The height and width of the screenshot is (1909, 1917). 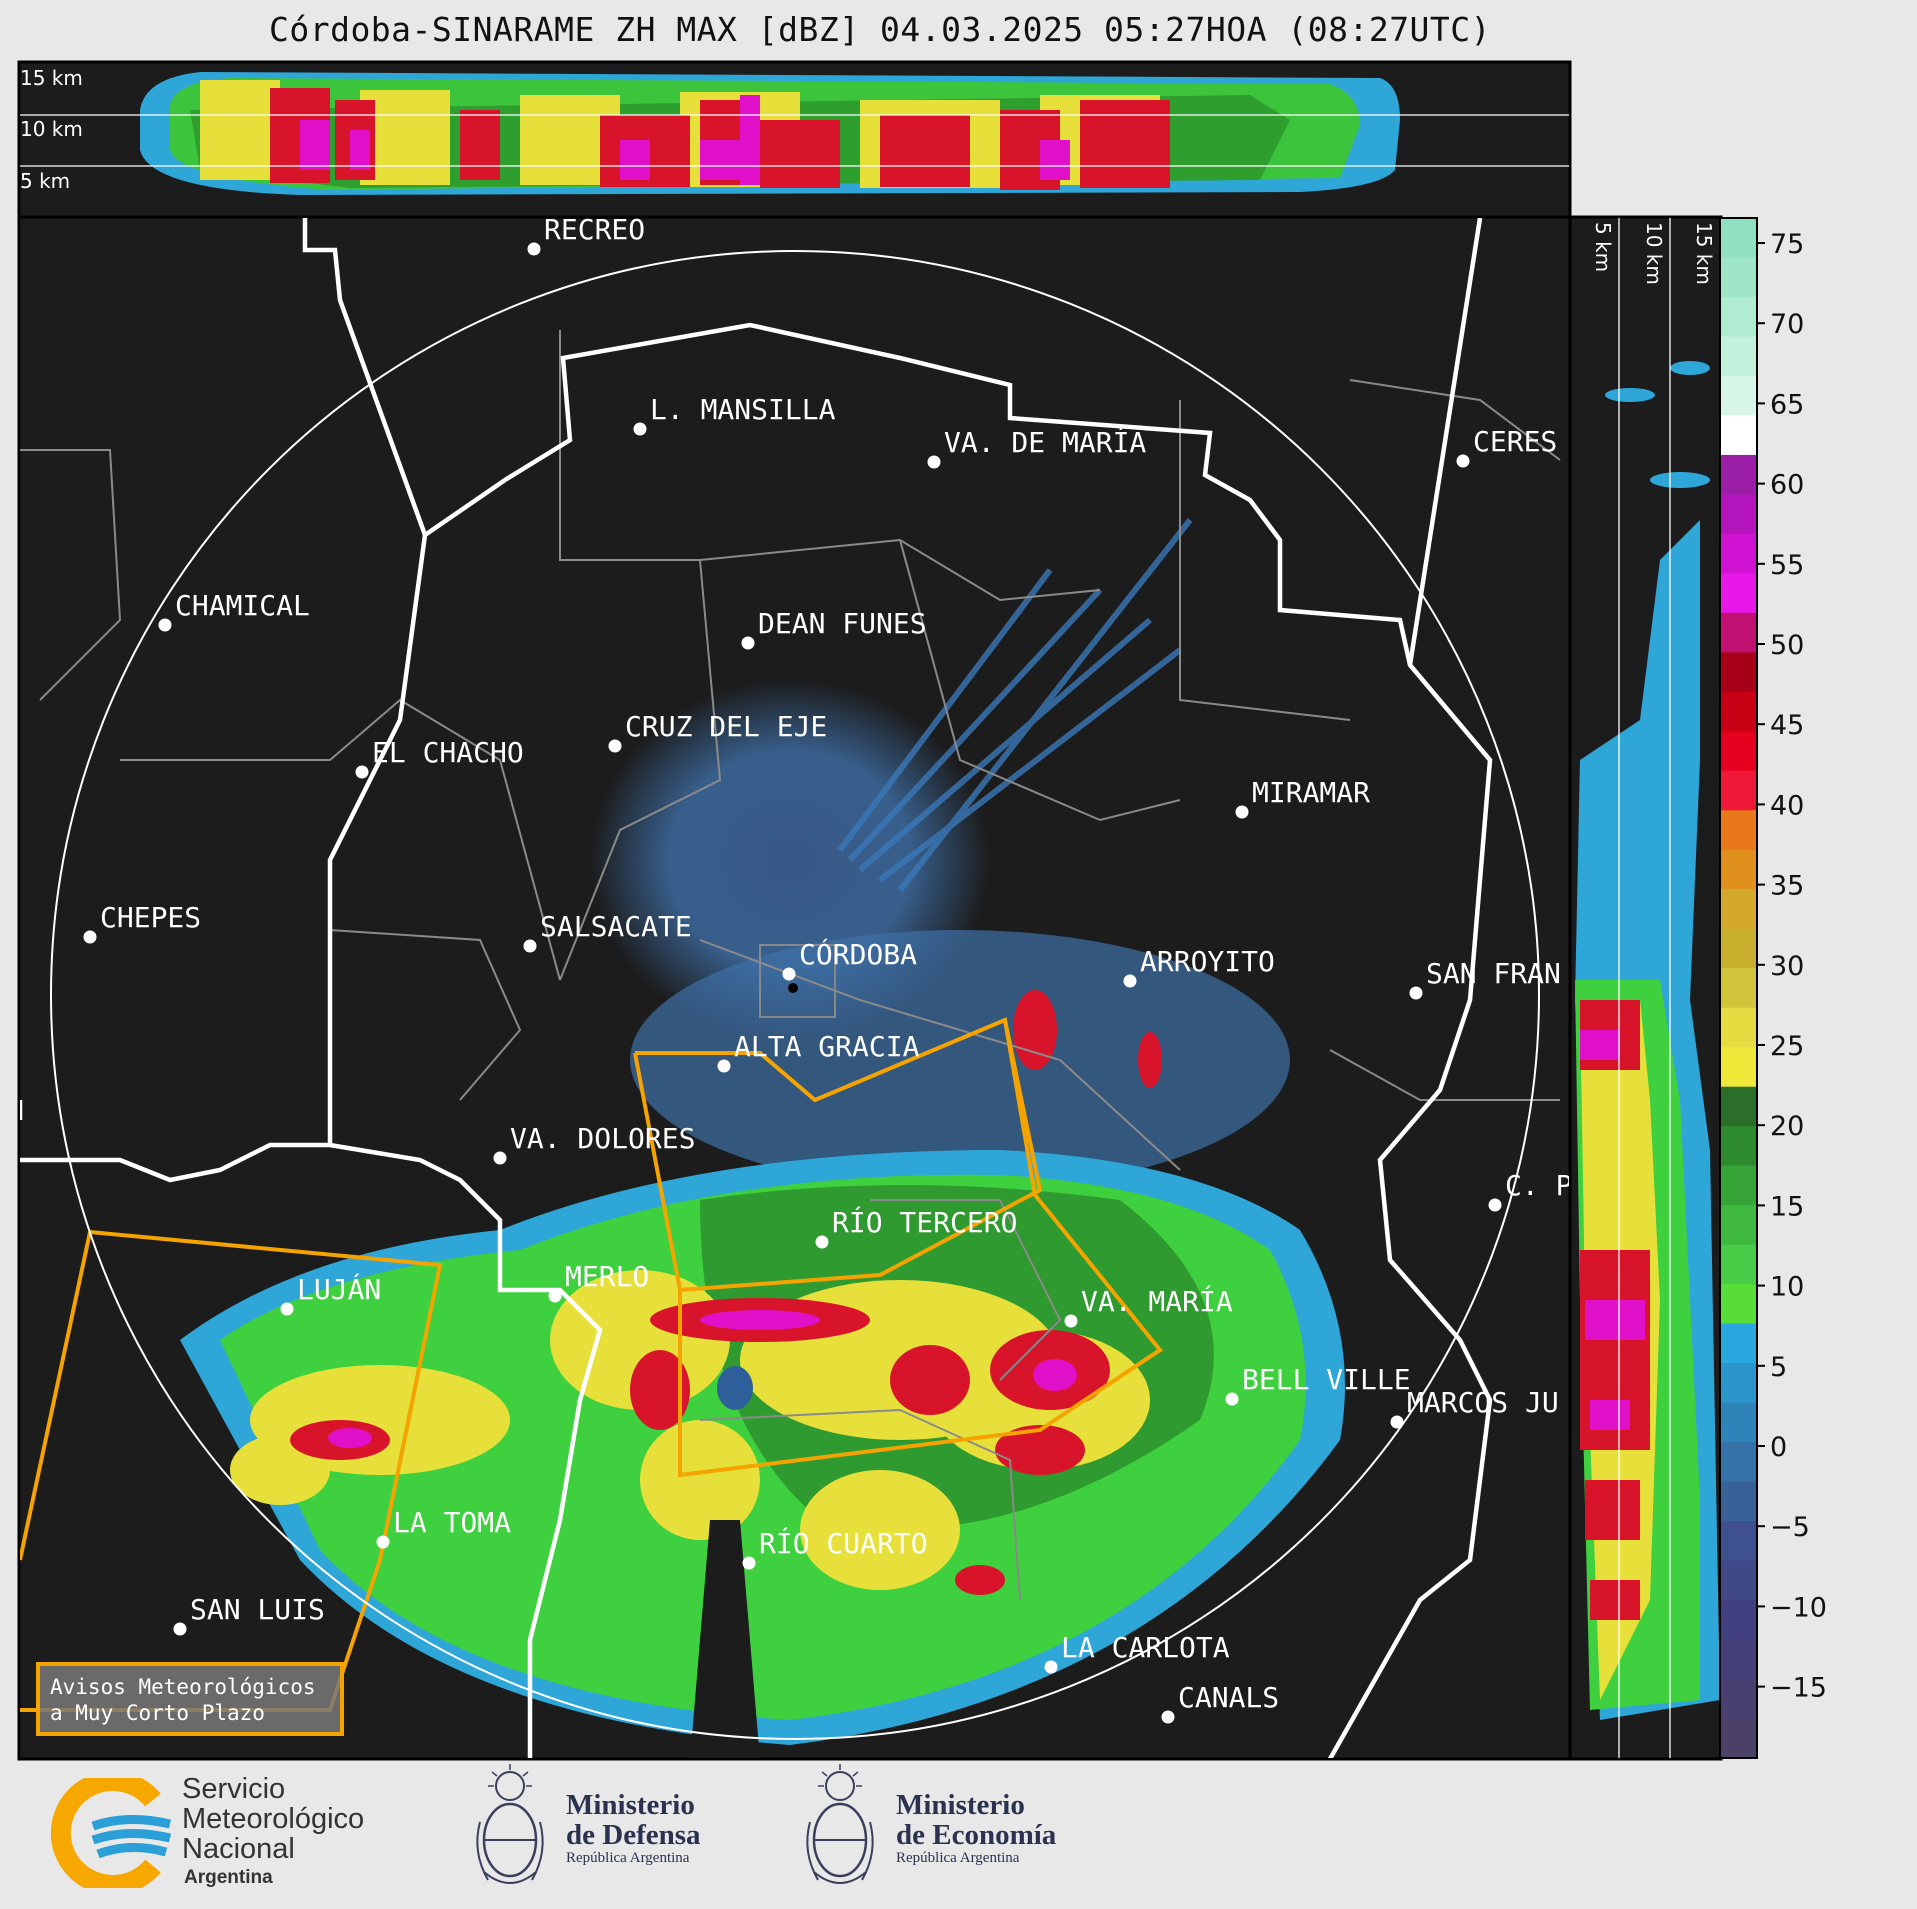 What do you see at coordinates (249, 1614) in the screenshot?
I see `city-marker: SAN LUIS` at bounding box center [249, 1614].